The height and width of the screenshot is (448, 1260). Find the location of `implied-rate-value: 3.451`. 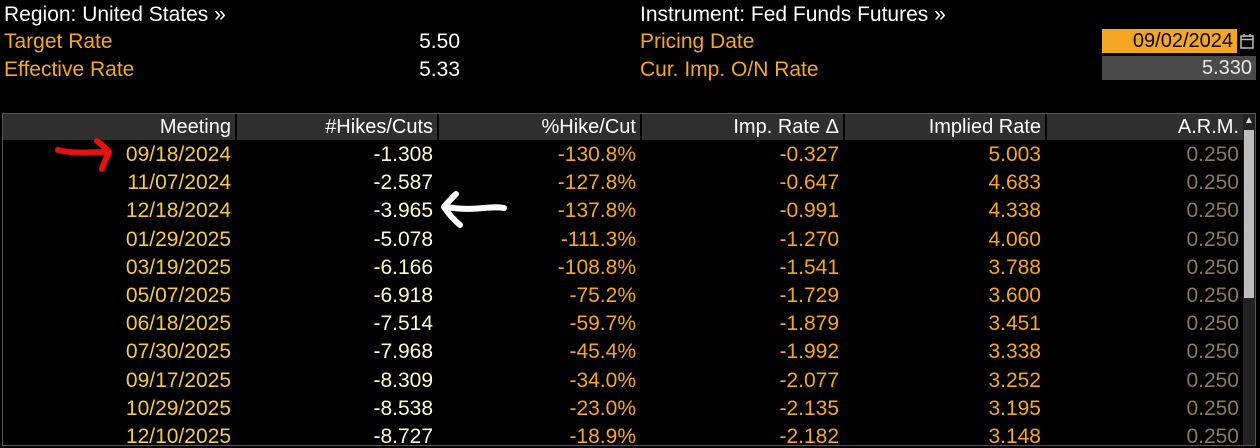

implied-rate-value: 3.451 is located at coordinates (1014, 324).